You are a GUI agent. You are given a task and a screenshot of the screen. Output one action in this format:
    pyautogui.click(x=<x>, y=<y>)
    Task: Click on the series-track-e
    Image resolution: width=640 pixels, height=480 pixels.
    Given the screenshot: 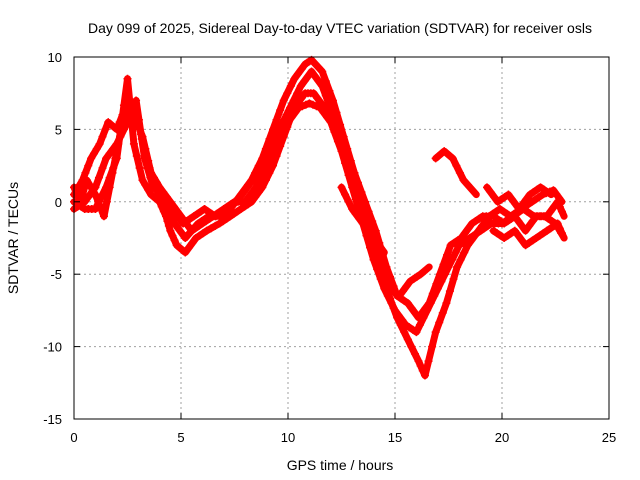 What is the action you would take?
    pyautogui.click(x=362, y=219)
    